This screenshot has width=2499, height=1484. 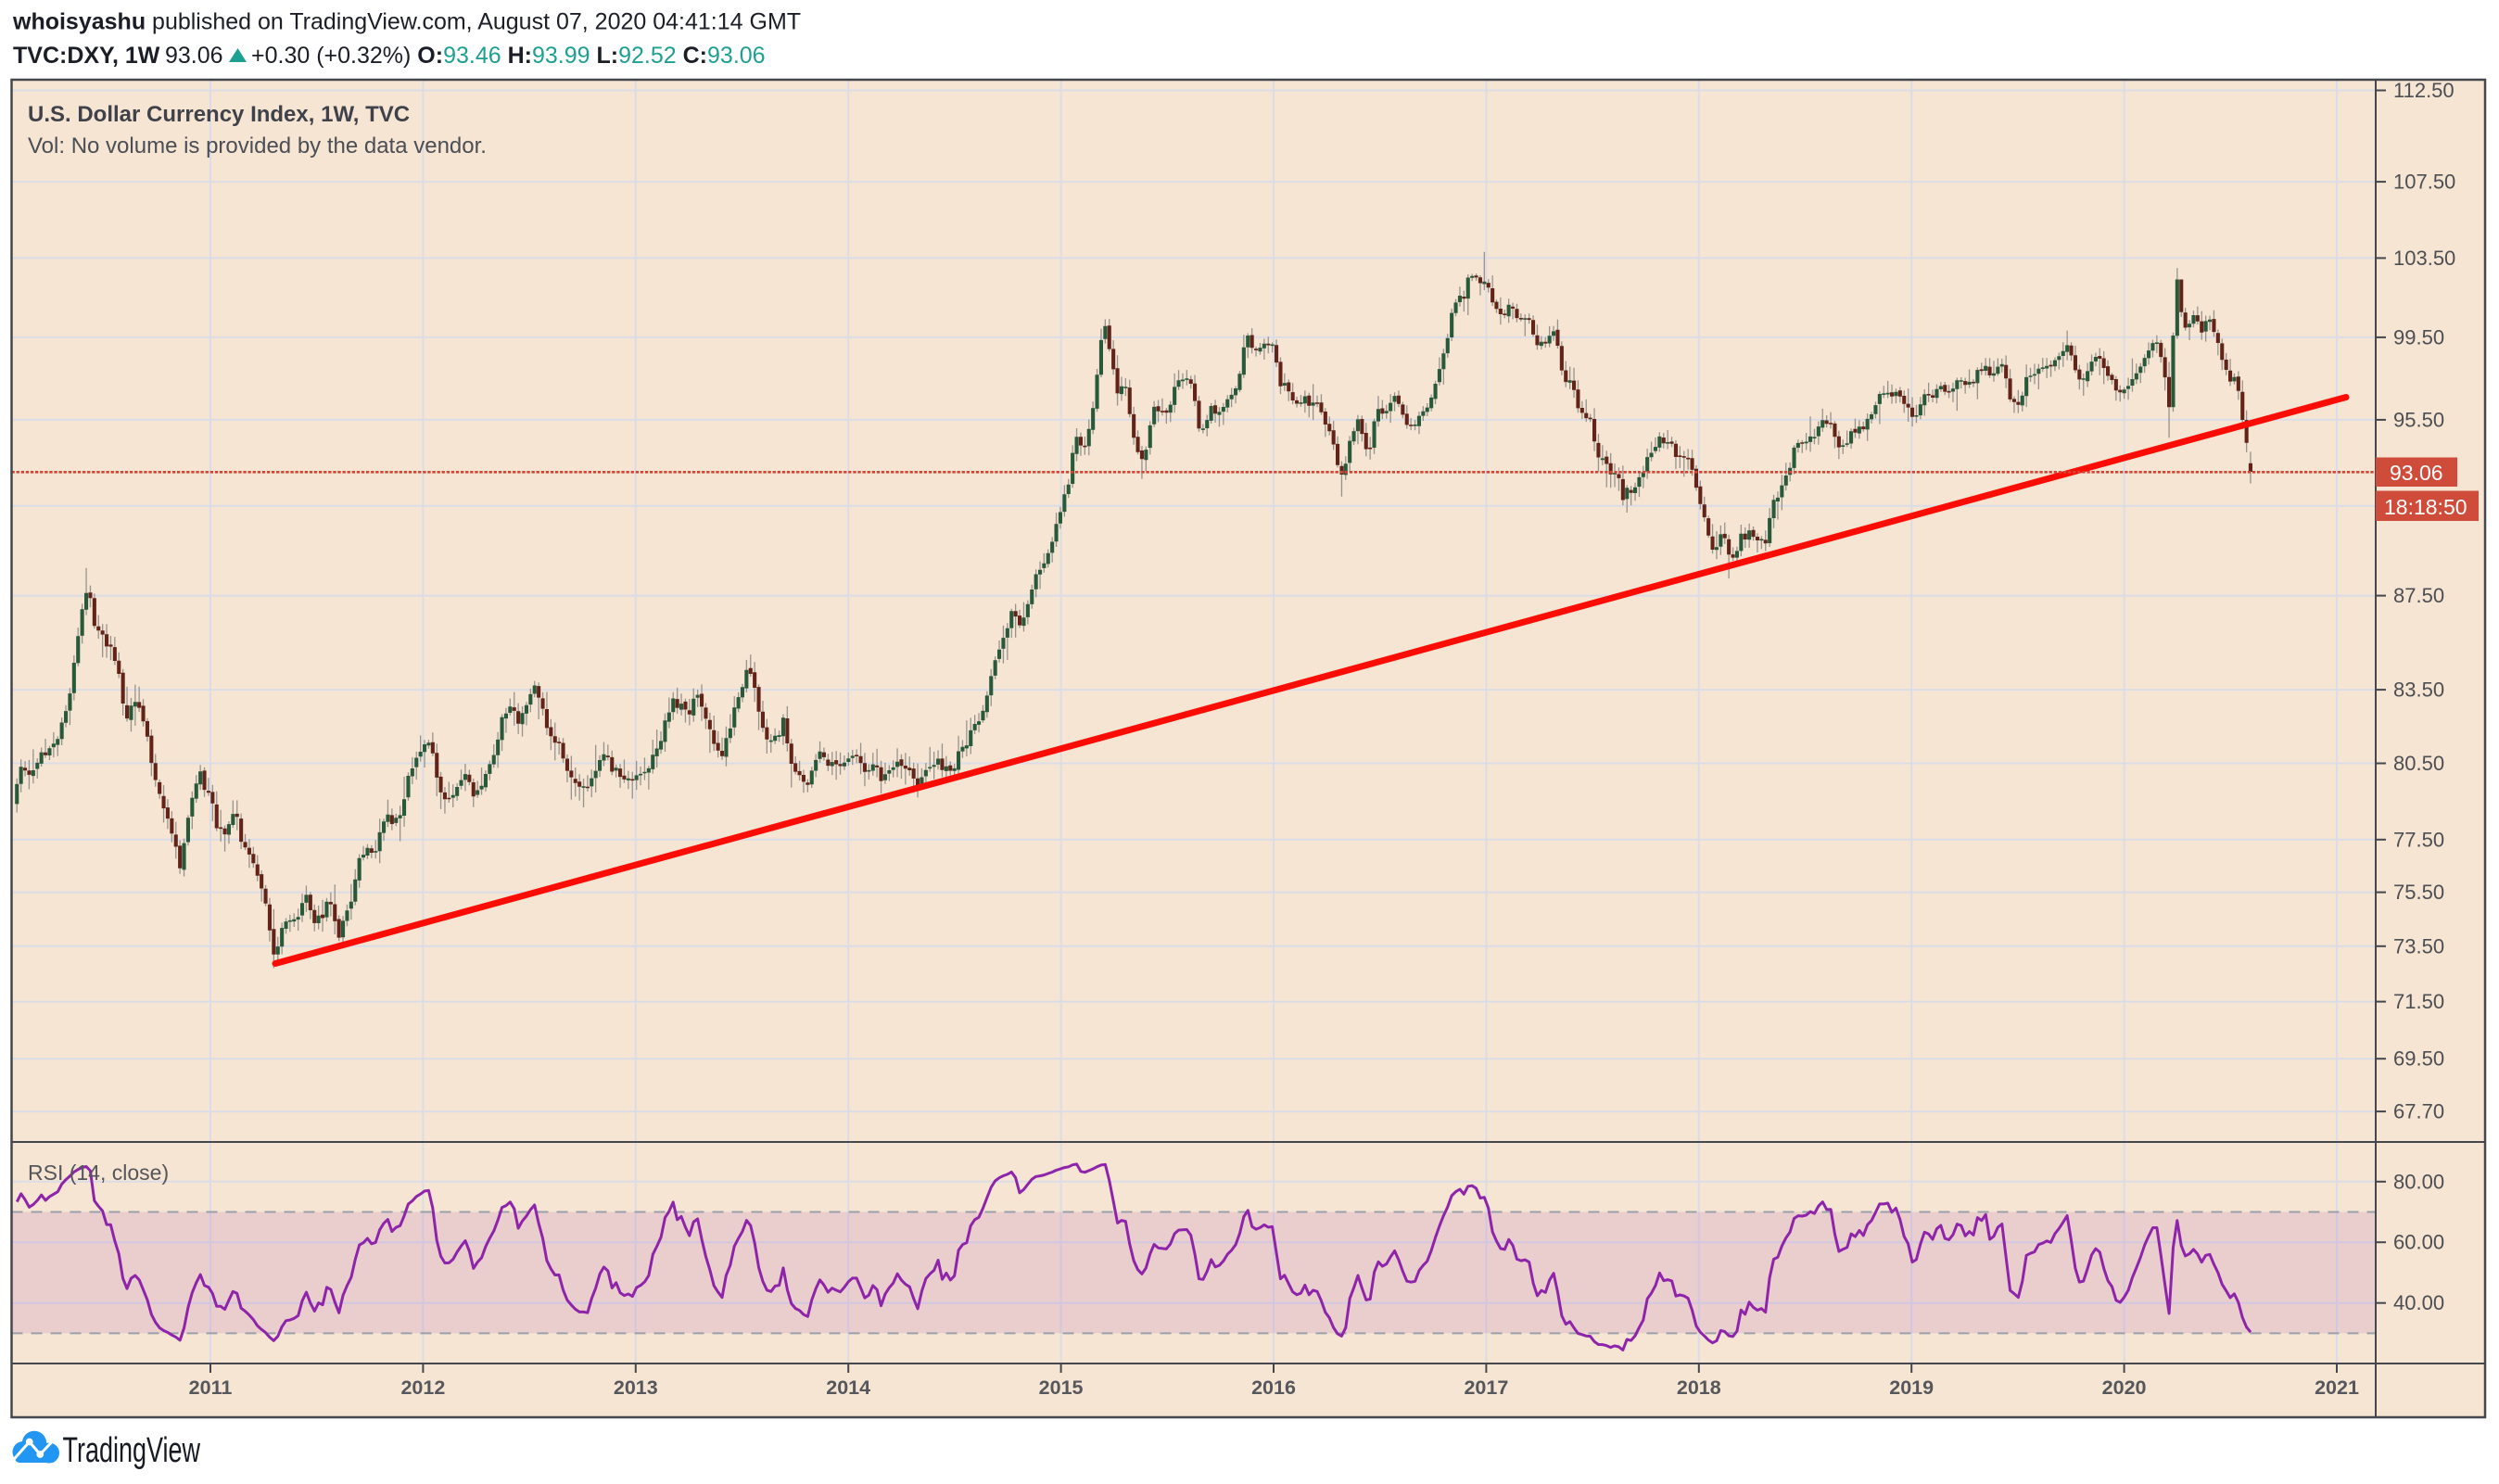 I want to click on svg-text: 60.00, so click(x=2419, y=1242).